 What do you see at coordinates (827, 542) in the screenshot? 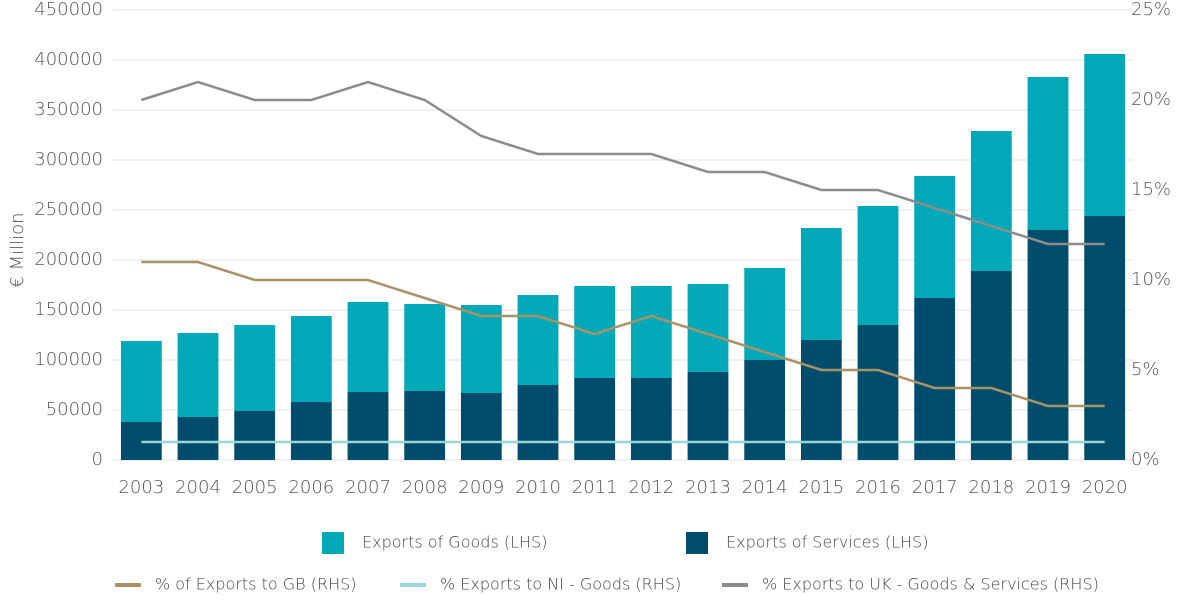
I see `legend-label: Exports of Services (LHS)` at bounding box center [827, 542].